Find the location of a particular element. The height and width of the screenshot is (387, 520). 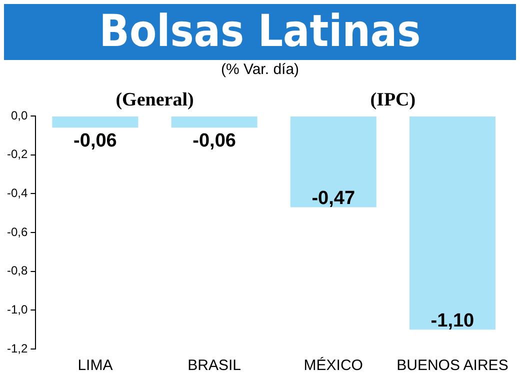

y-tick-label: 0,0 is located at coordinates (19, 115).